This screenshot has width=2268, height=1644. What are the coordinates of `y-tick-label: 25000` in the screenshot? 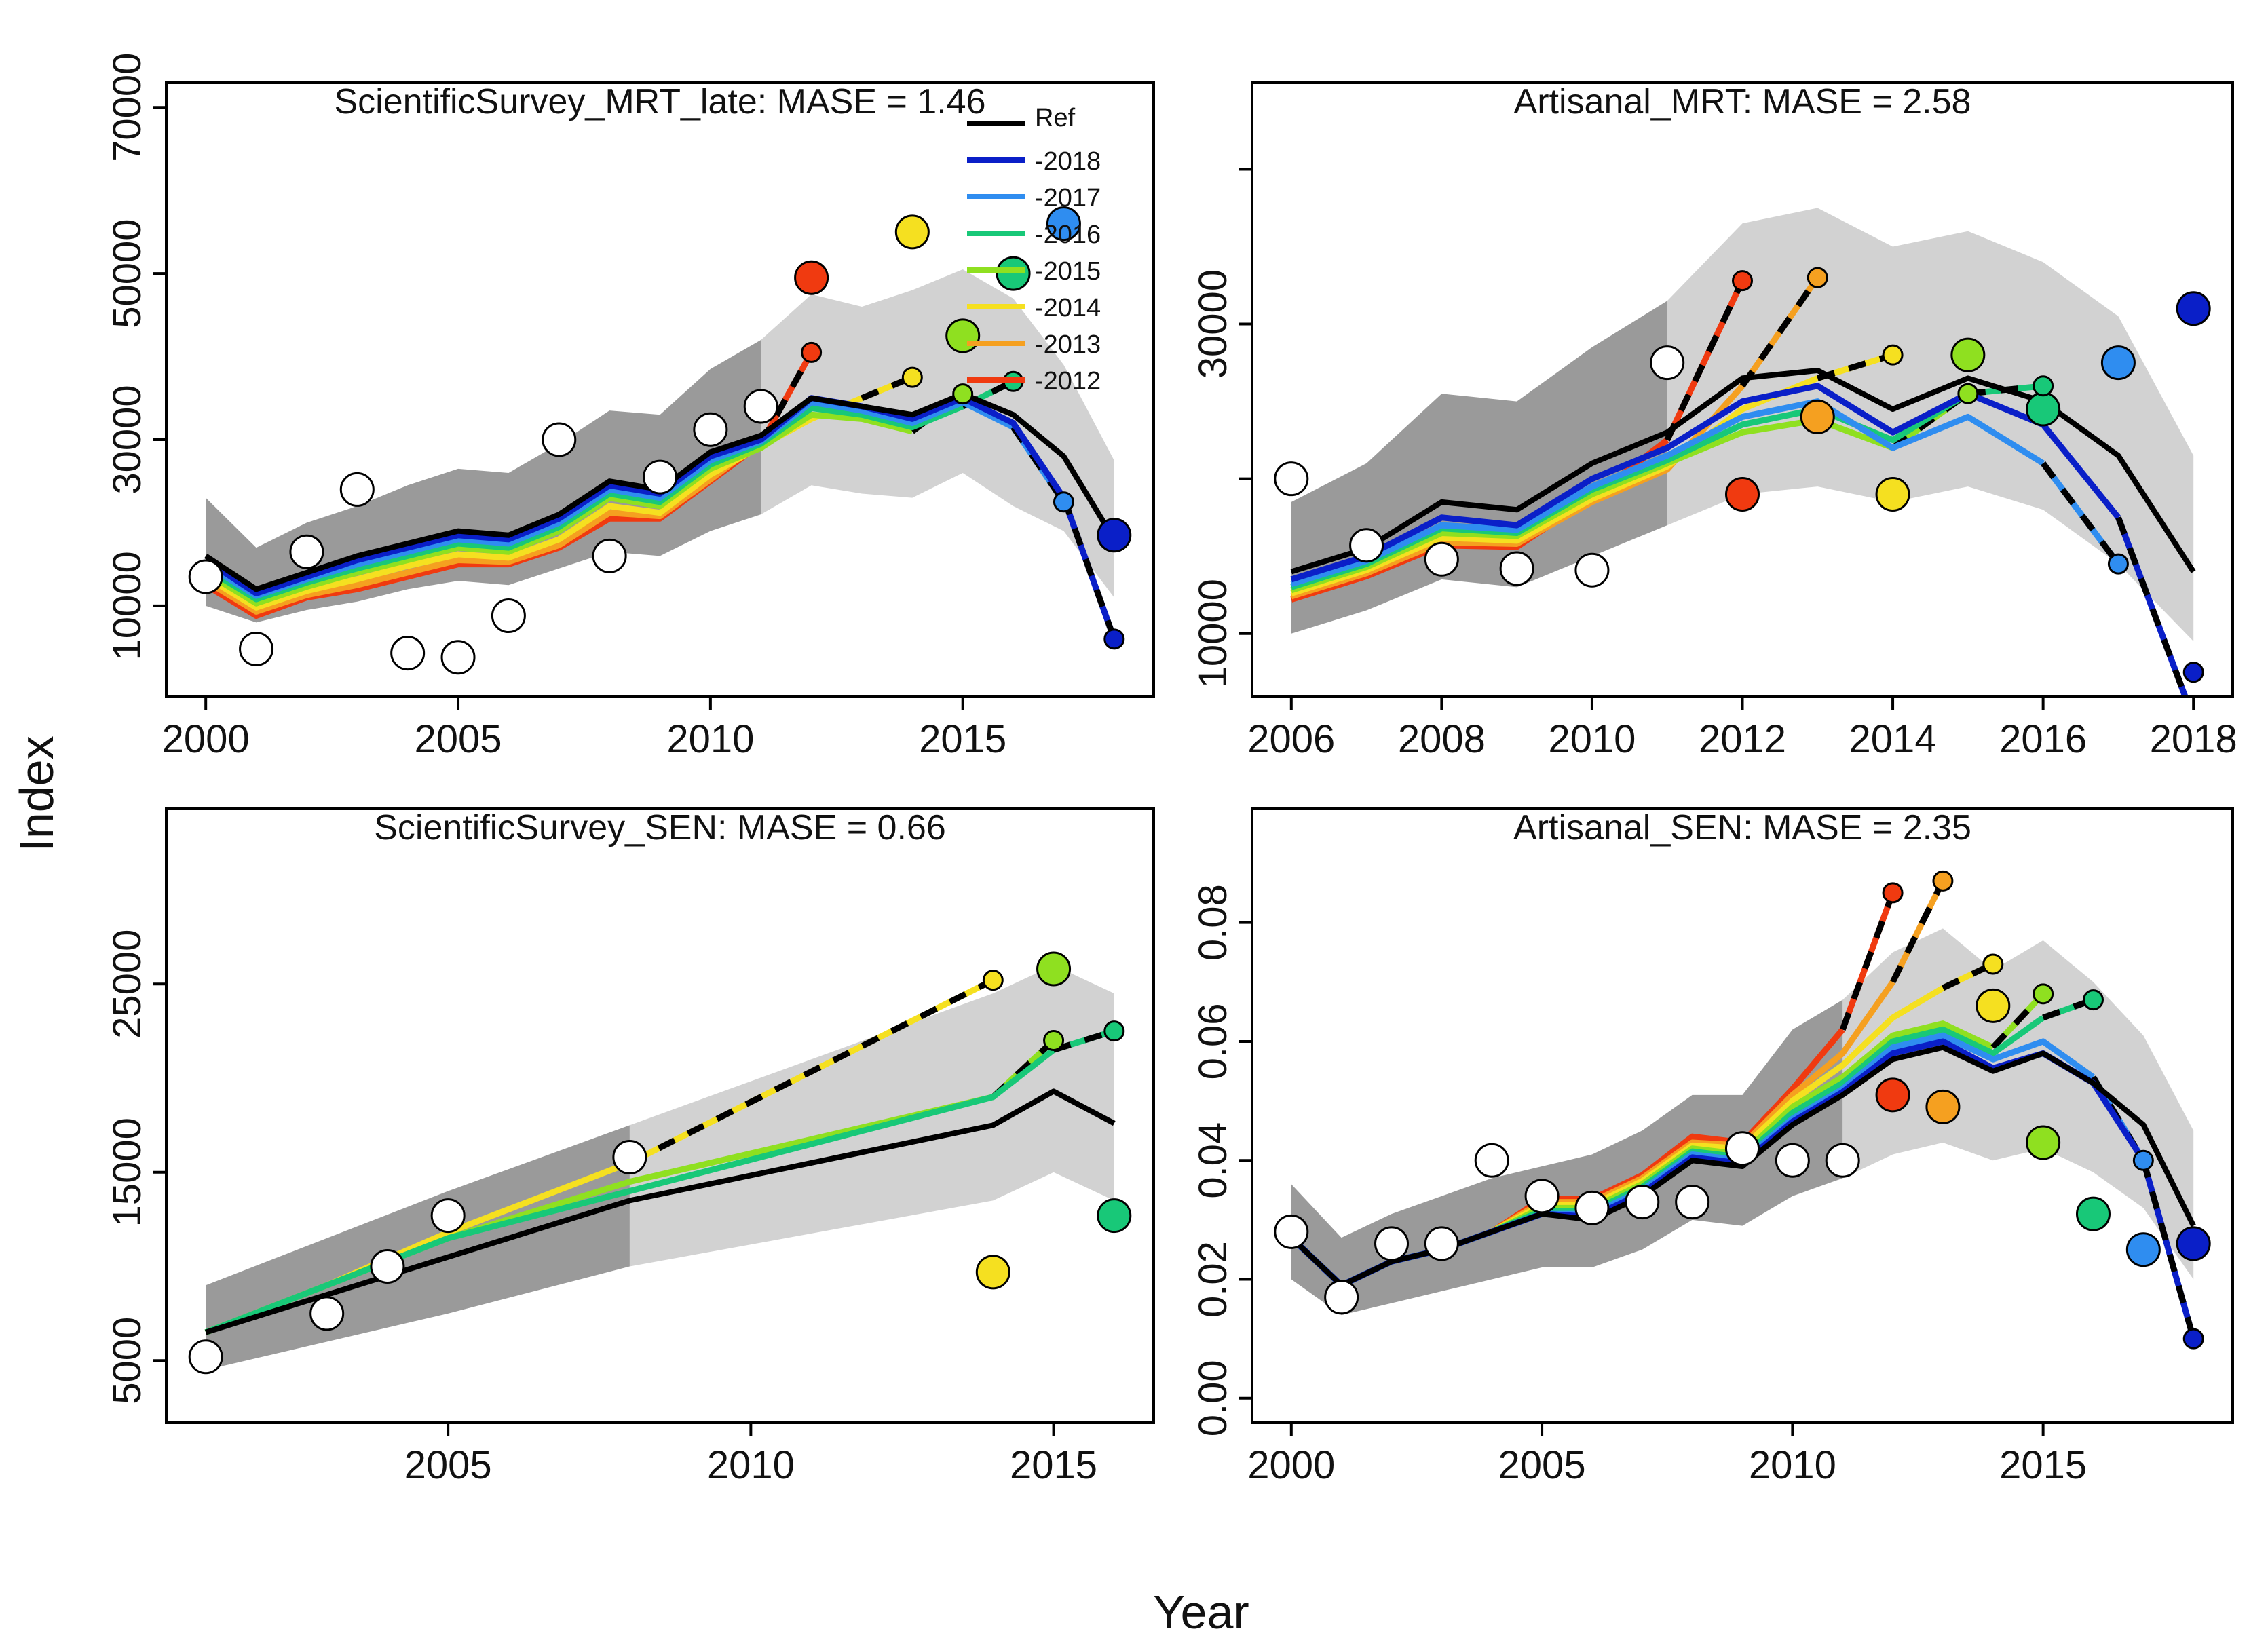 It's located at (127, 984).